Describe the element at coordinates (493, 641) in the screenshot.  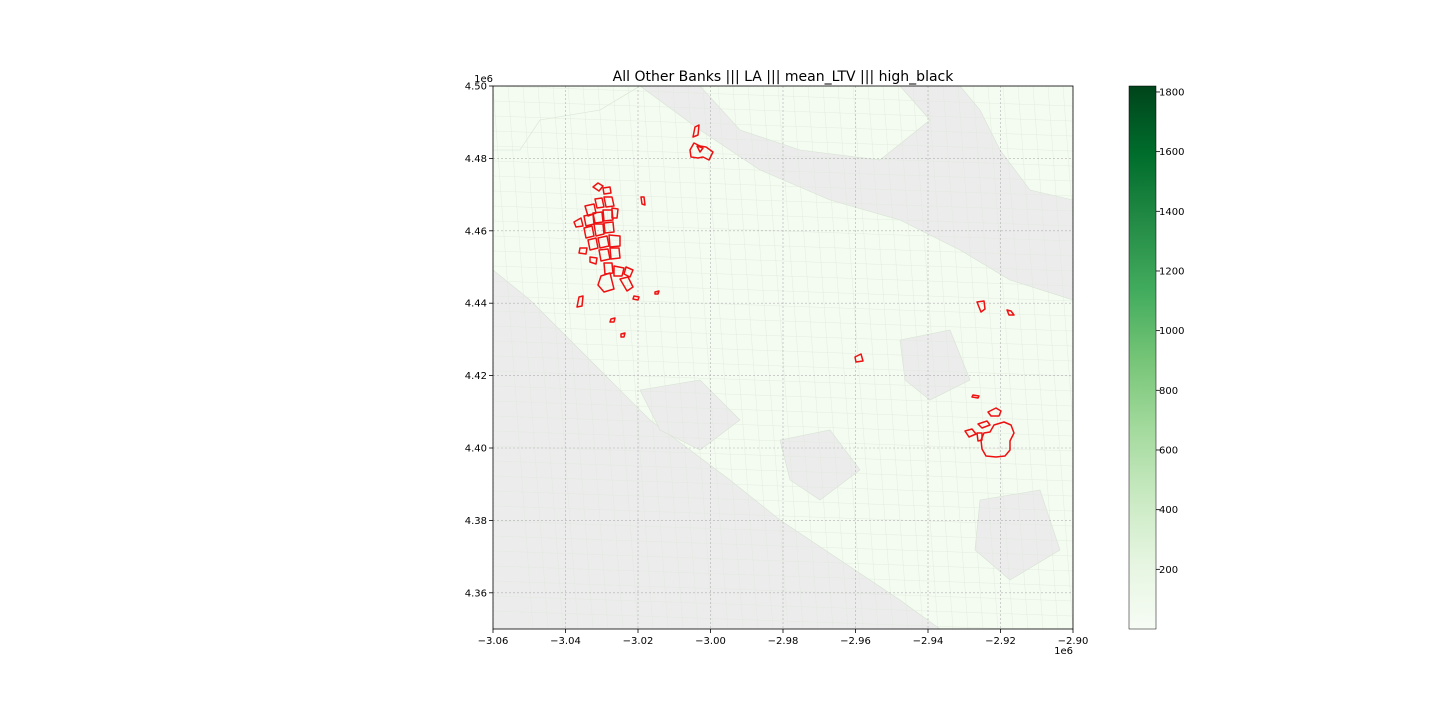
I see `x-tick-label: −3.06` at that location.